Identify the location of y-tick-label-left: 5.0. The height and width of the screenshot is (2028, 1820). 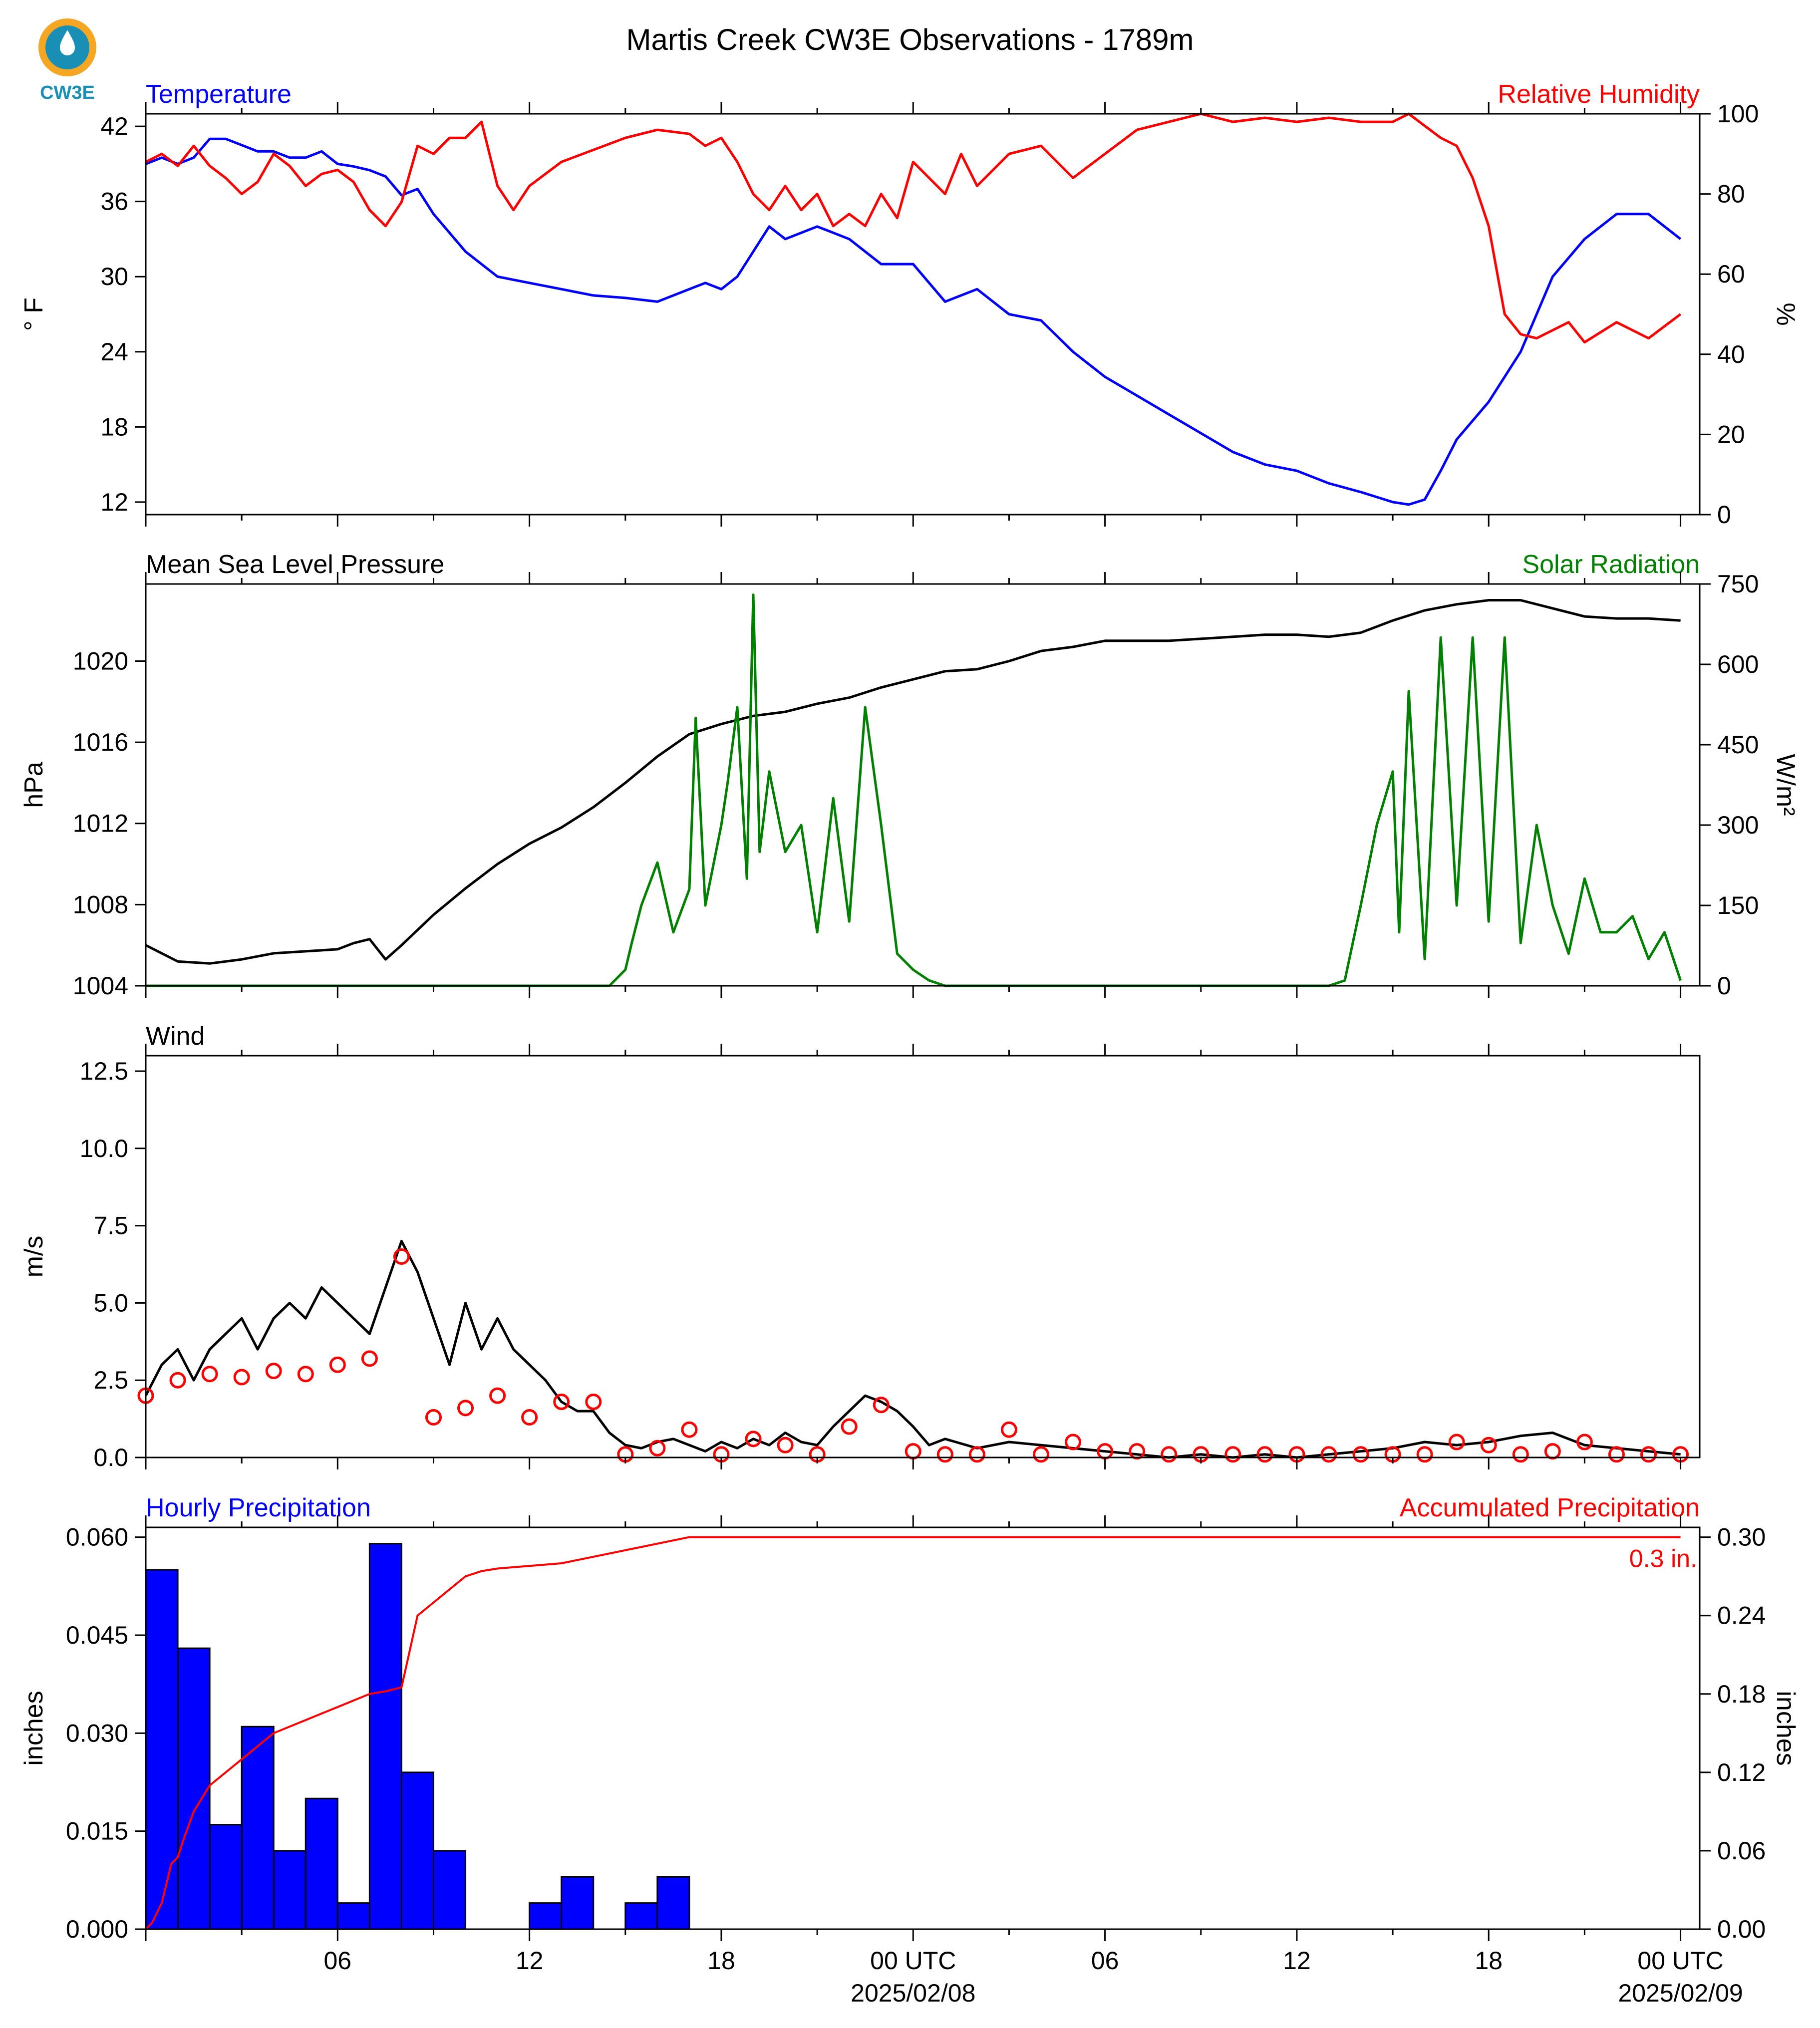
(110, 1303).